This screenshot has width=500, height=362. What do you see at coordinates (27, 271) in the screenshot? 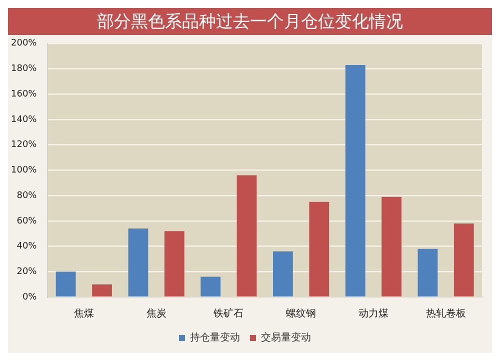
I see `y-tick-label: 20%` at bounding box center [27, 271].